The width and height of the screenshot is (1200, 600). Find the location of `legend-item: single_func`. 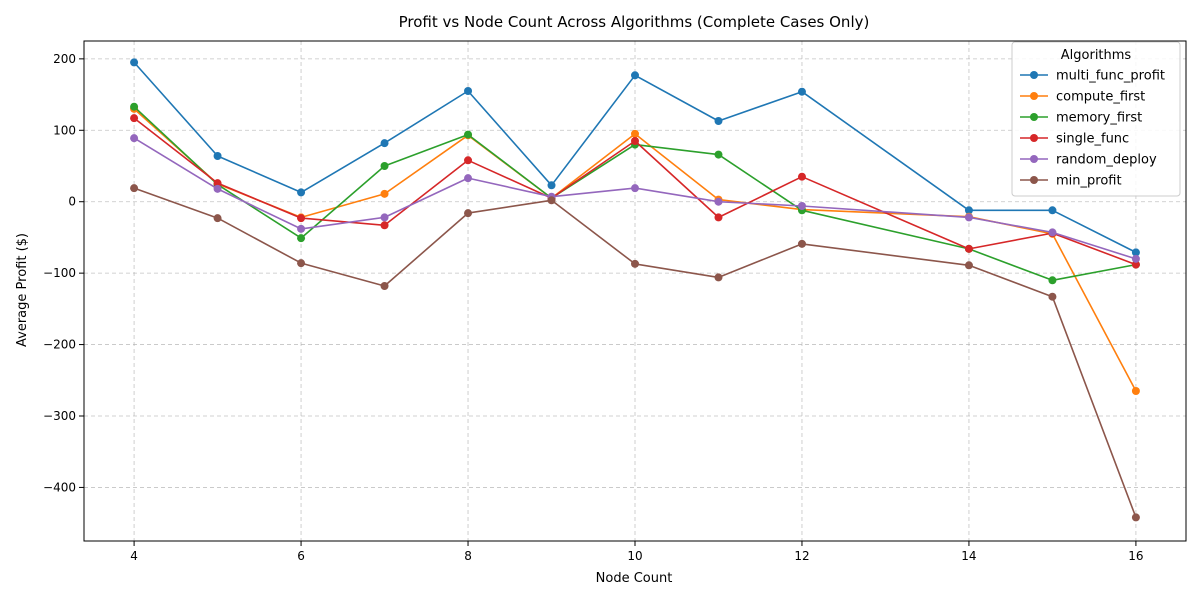

legend-item: single_func is located at coordinates (1074, 139).